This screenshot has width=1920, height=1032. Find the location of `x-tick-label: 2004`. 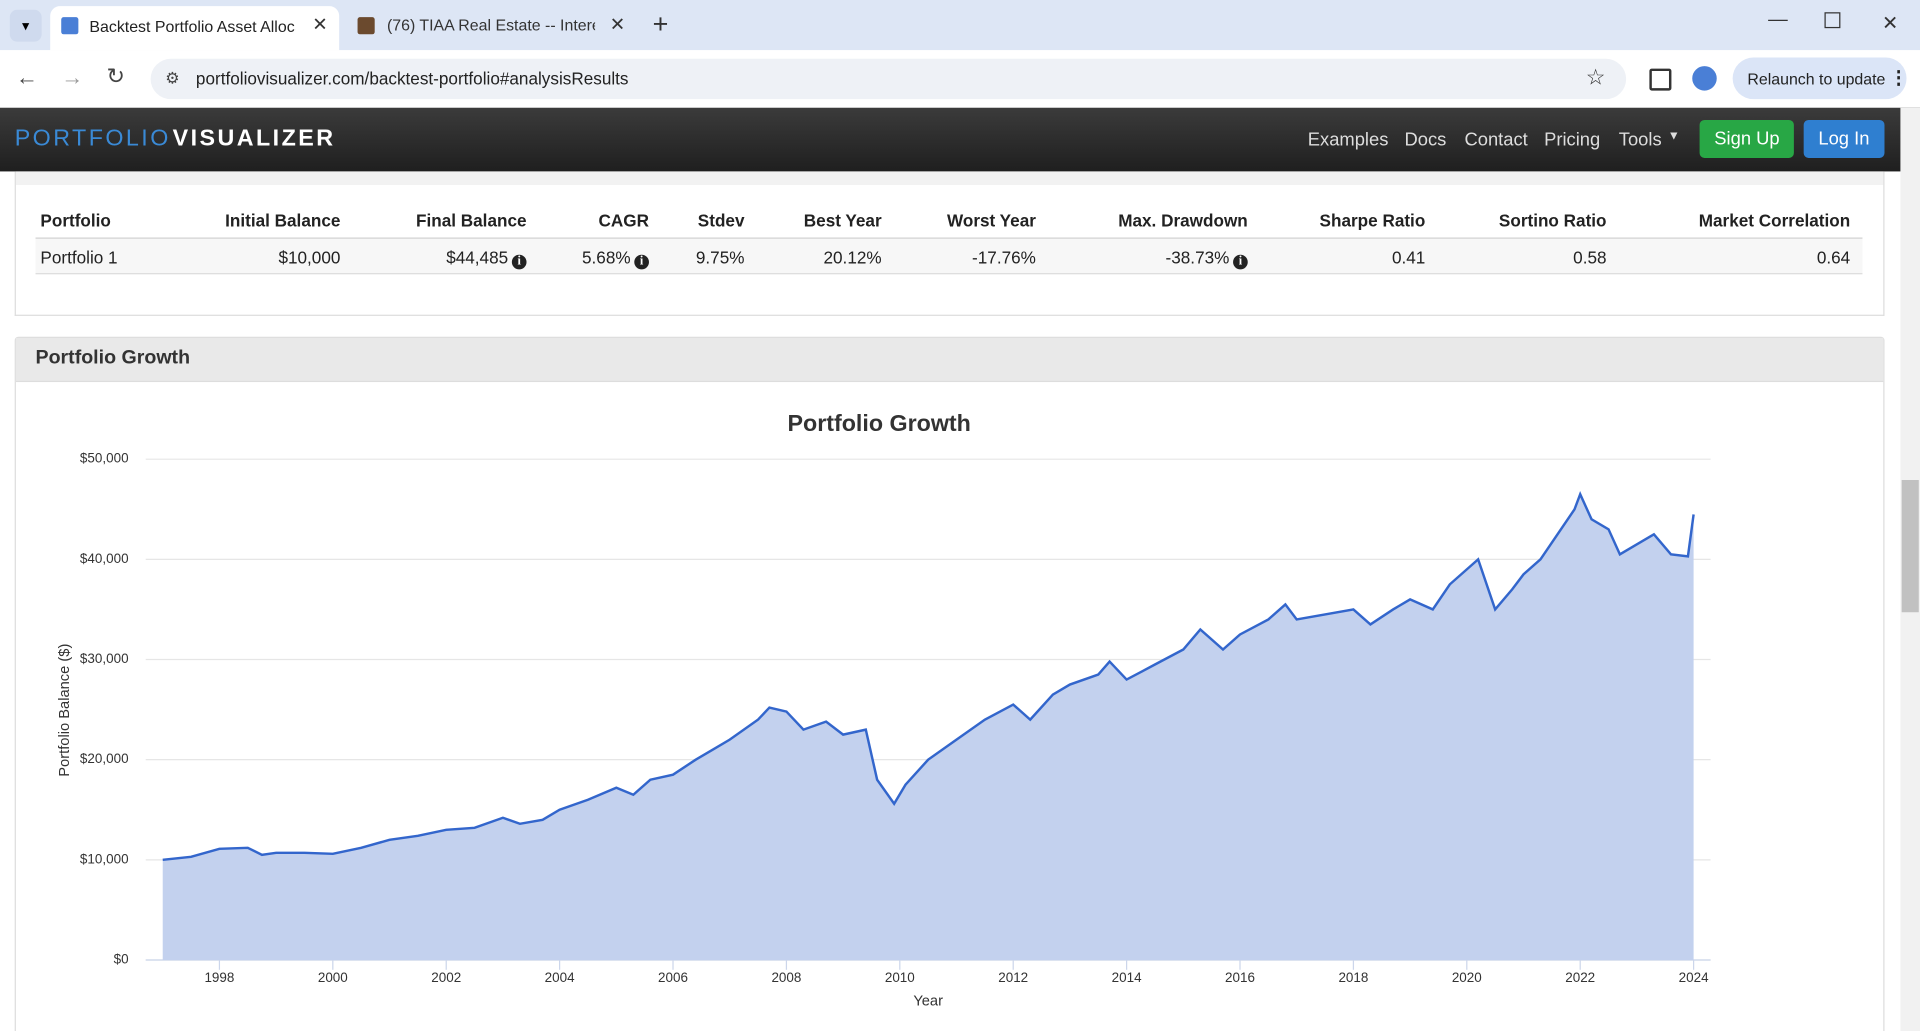

x-tick-label: 2004 is located at coordinates (560, 977).